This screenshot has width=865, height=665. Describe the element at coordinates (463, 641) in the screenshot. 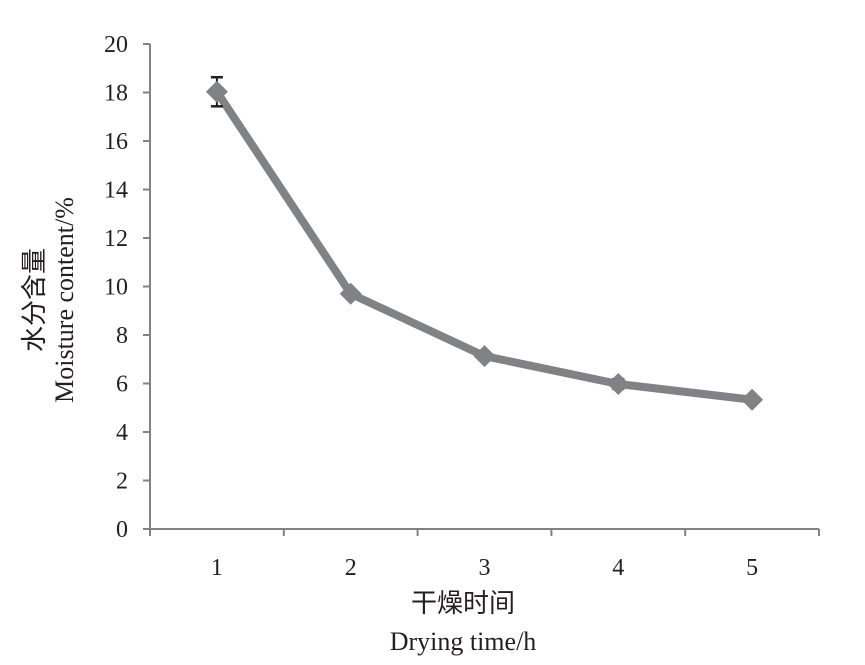

I see `x-axis-label: Drying time/h` at that location.